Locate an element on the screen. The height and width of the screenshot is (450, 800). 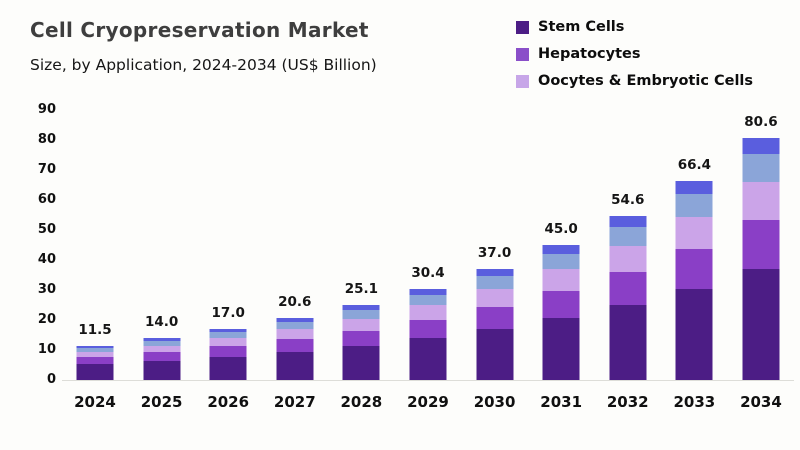
x-tick-label: 2031 is located at coordinates (561, 402).